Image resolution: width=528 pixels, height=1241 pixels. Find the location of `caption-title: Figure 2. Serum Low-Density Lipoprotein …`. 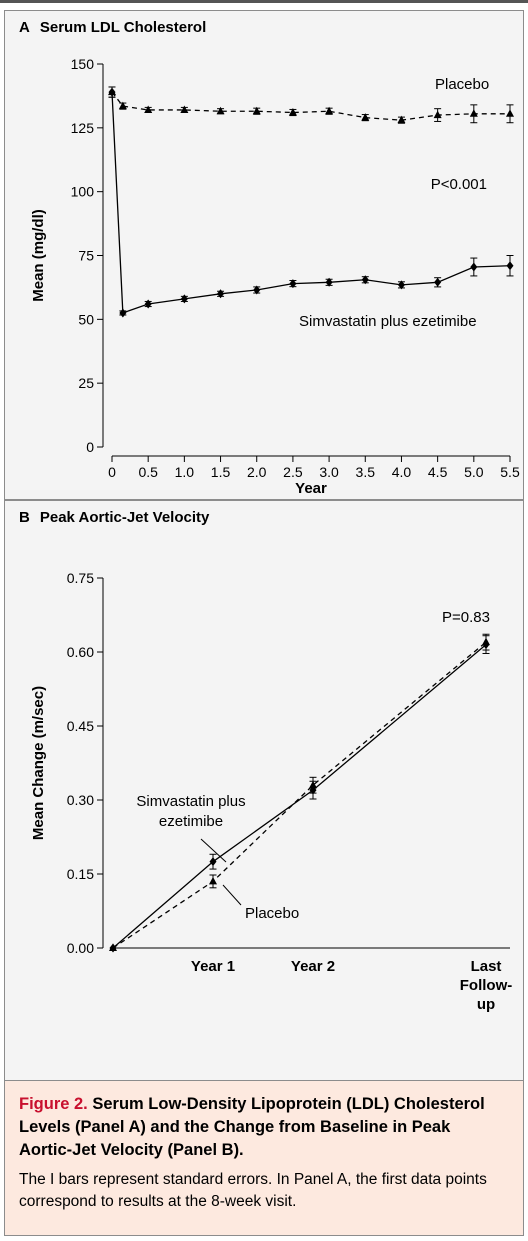

caption-title: Figure 2. Serum Low-Density Lipoprotein … is located at coordinates (254, 1127).